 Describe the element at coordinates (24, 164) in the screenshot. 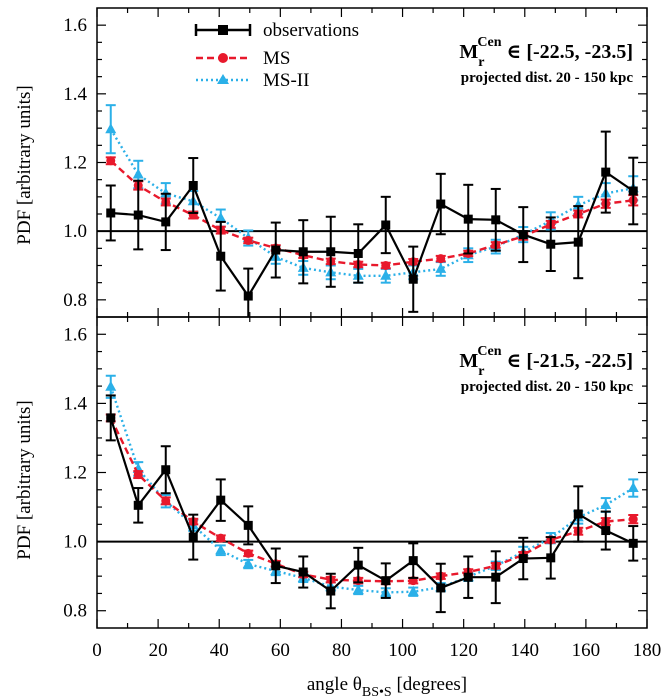

I see `y-axis-label-top: PDF [arbitrary units]` at that location.